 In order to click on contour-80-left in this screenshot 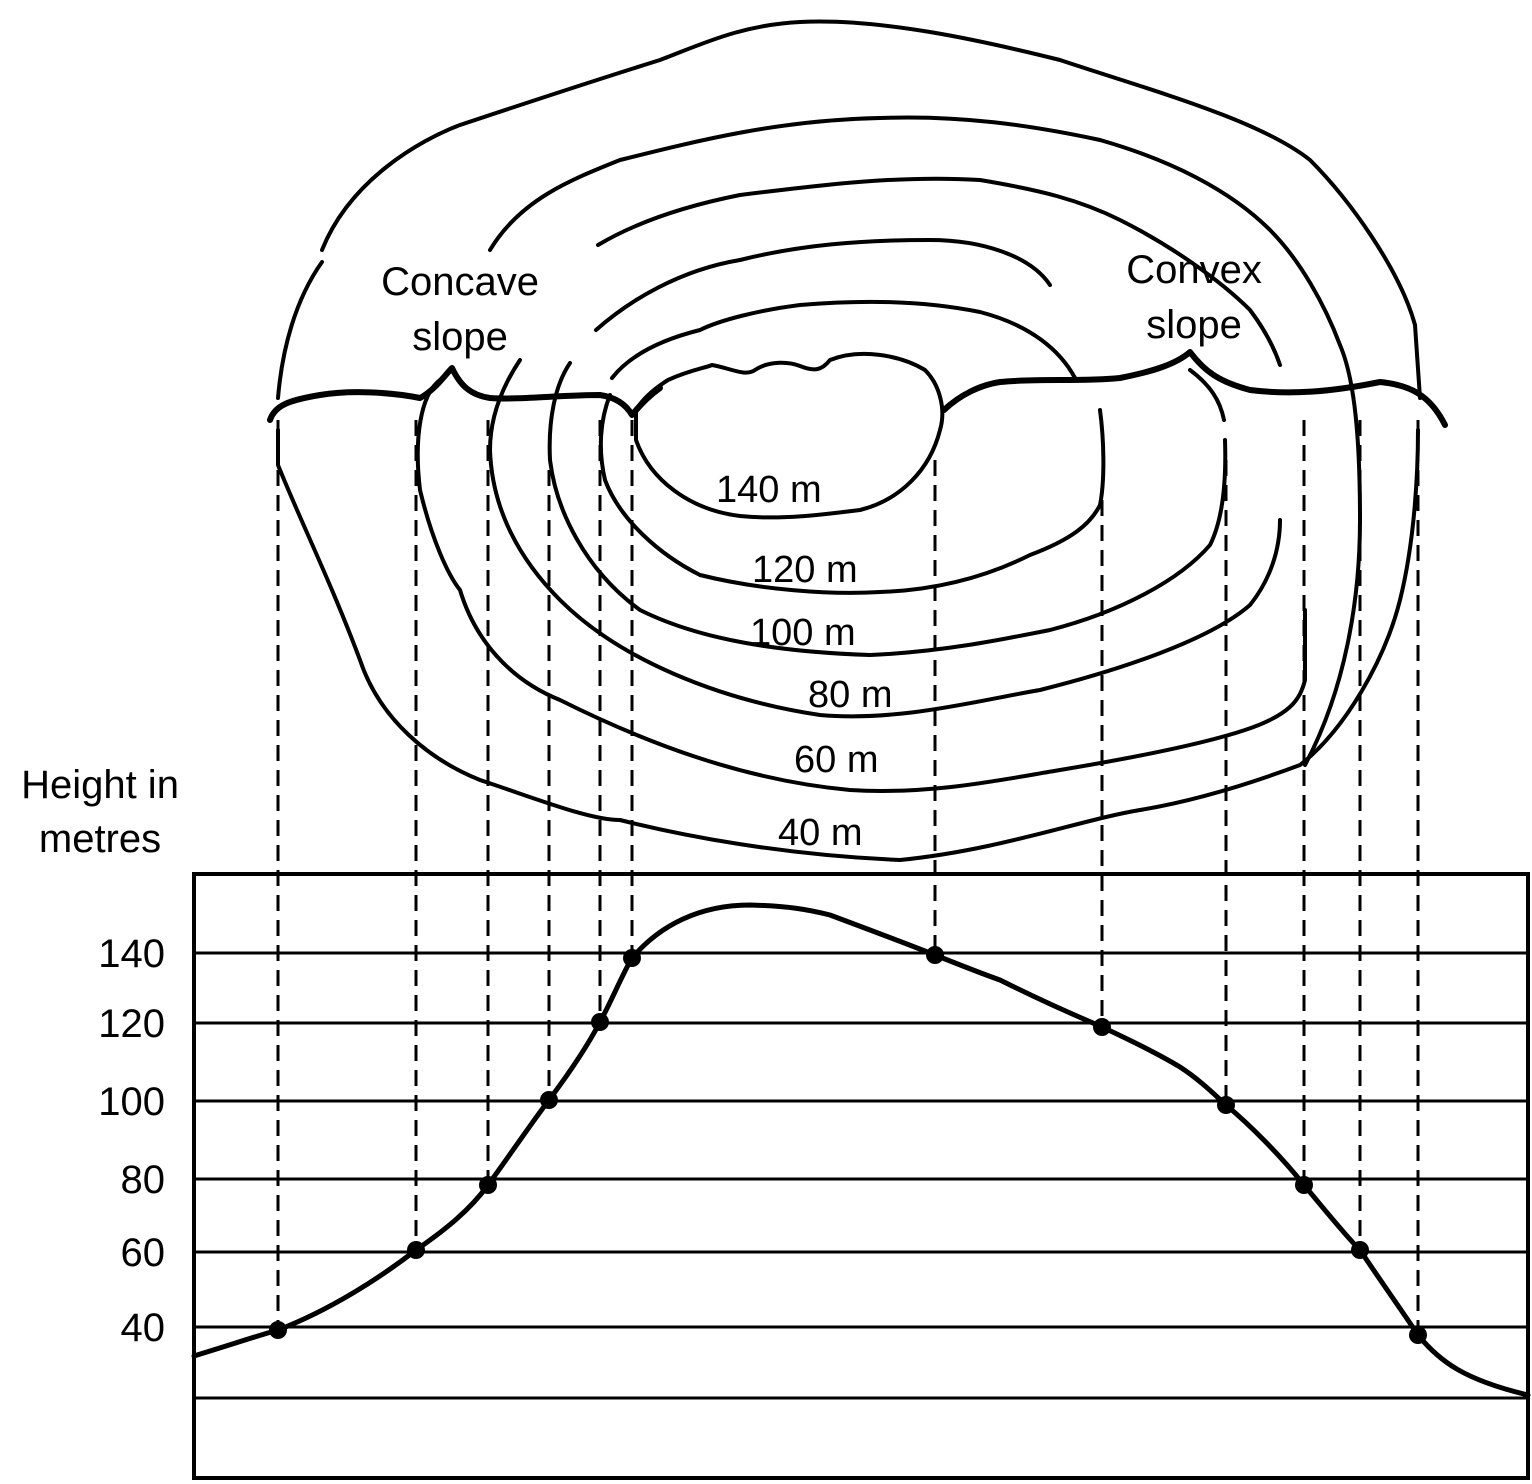, I will do `click(885, 538)`.